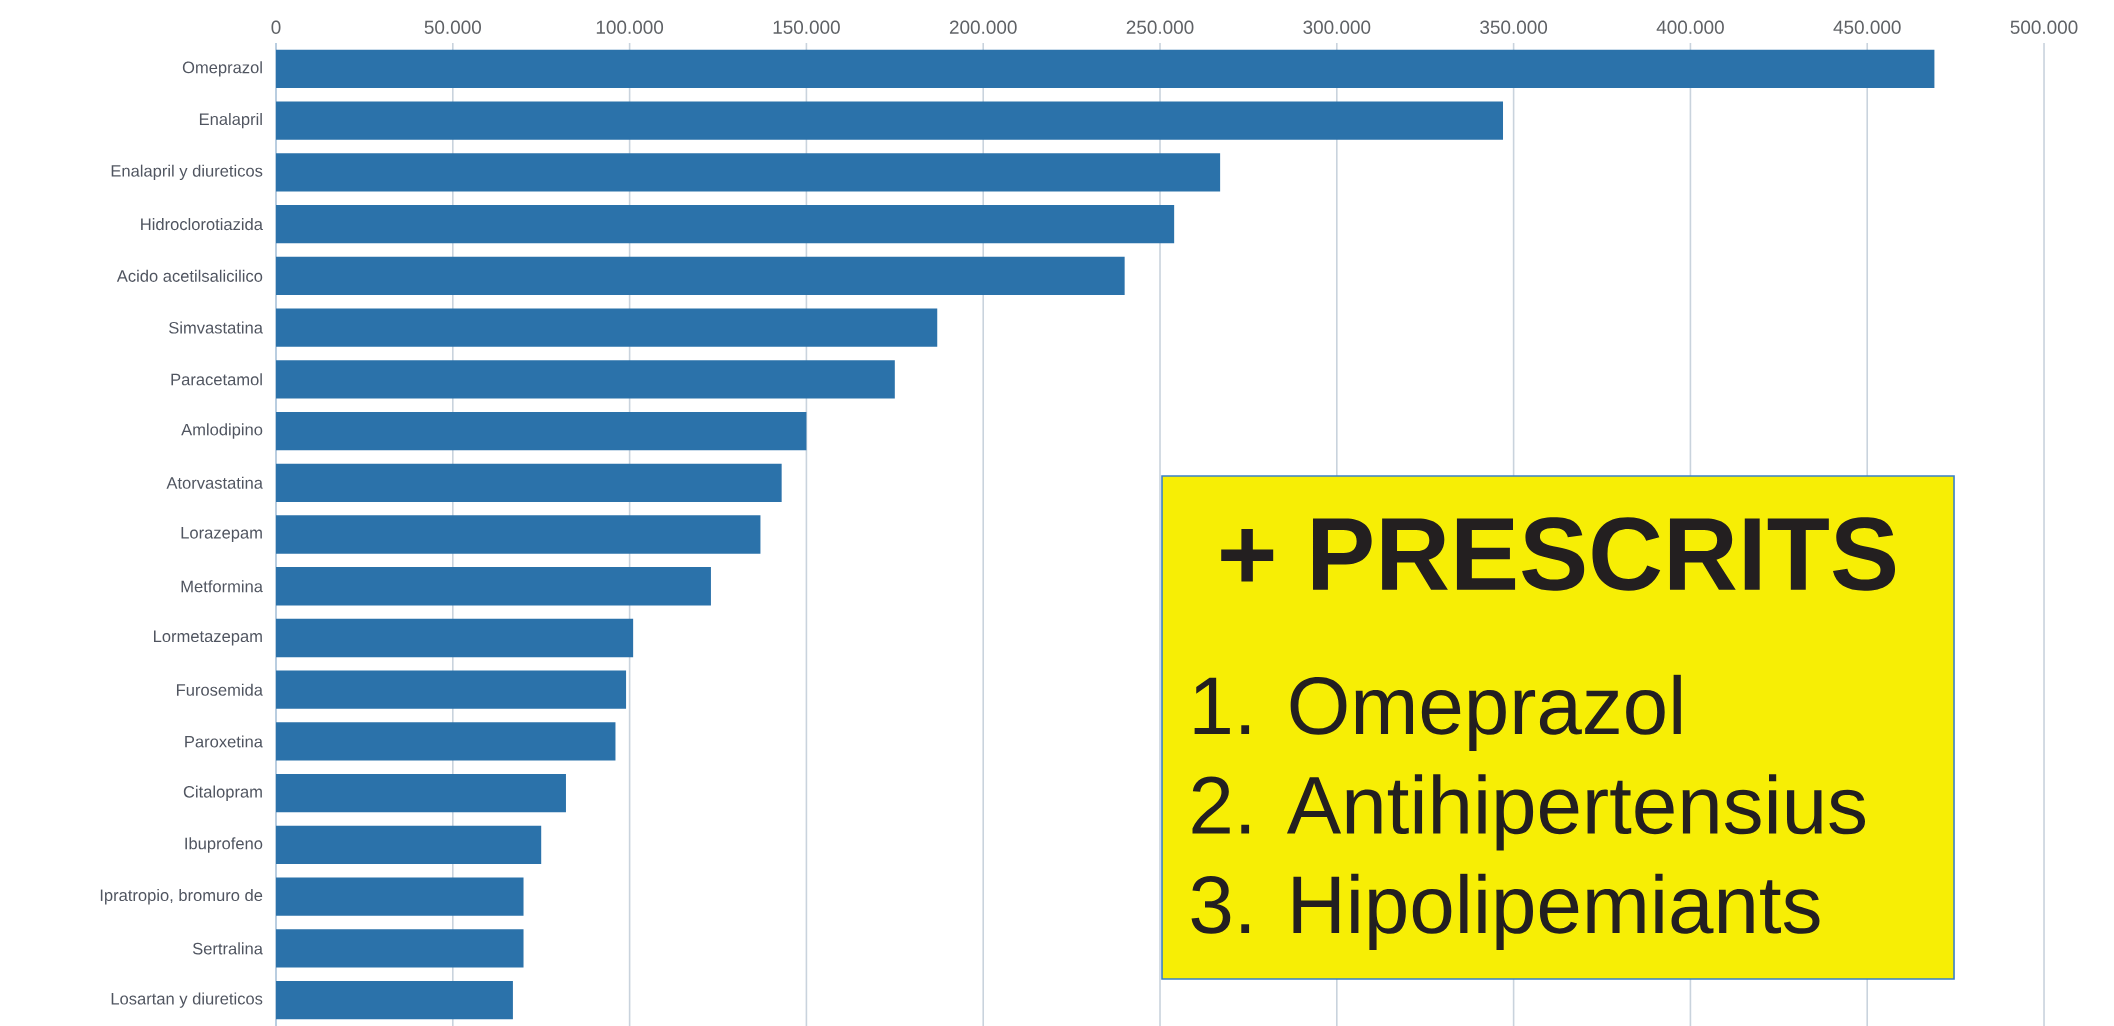 This screenshot has width=2114, height=1026. Describe the element at coordinates (214, 482) in the screenshot. I see `y-tick-label: Atorvastatina` at that location.